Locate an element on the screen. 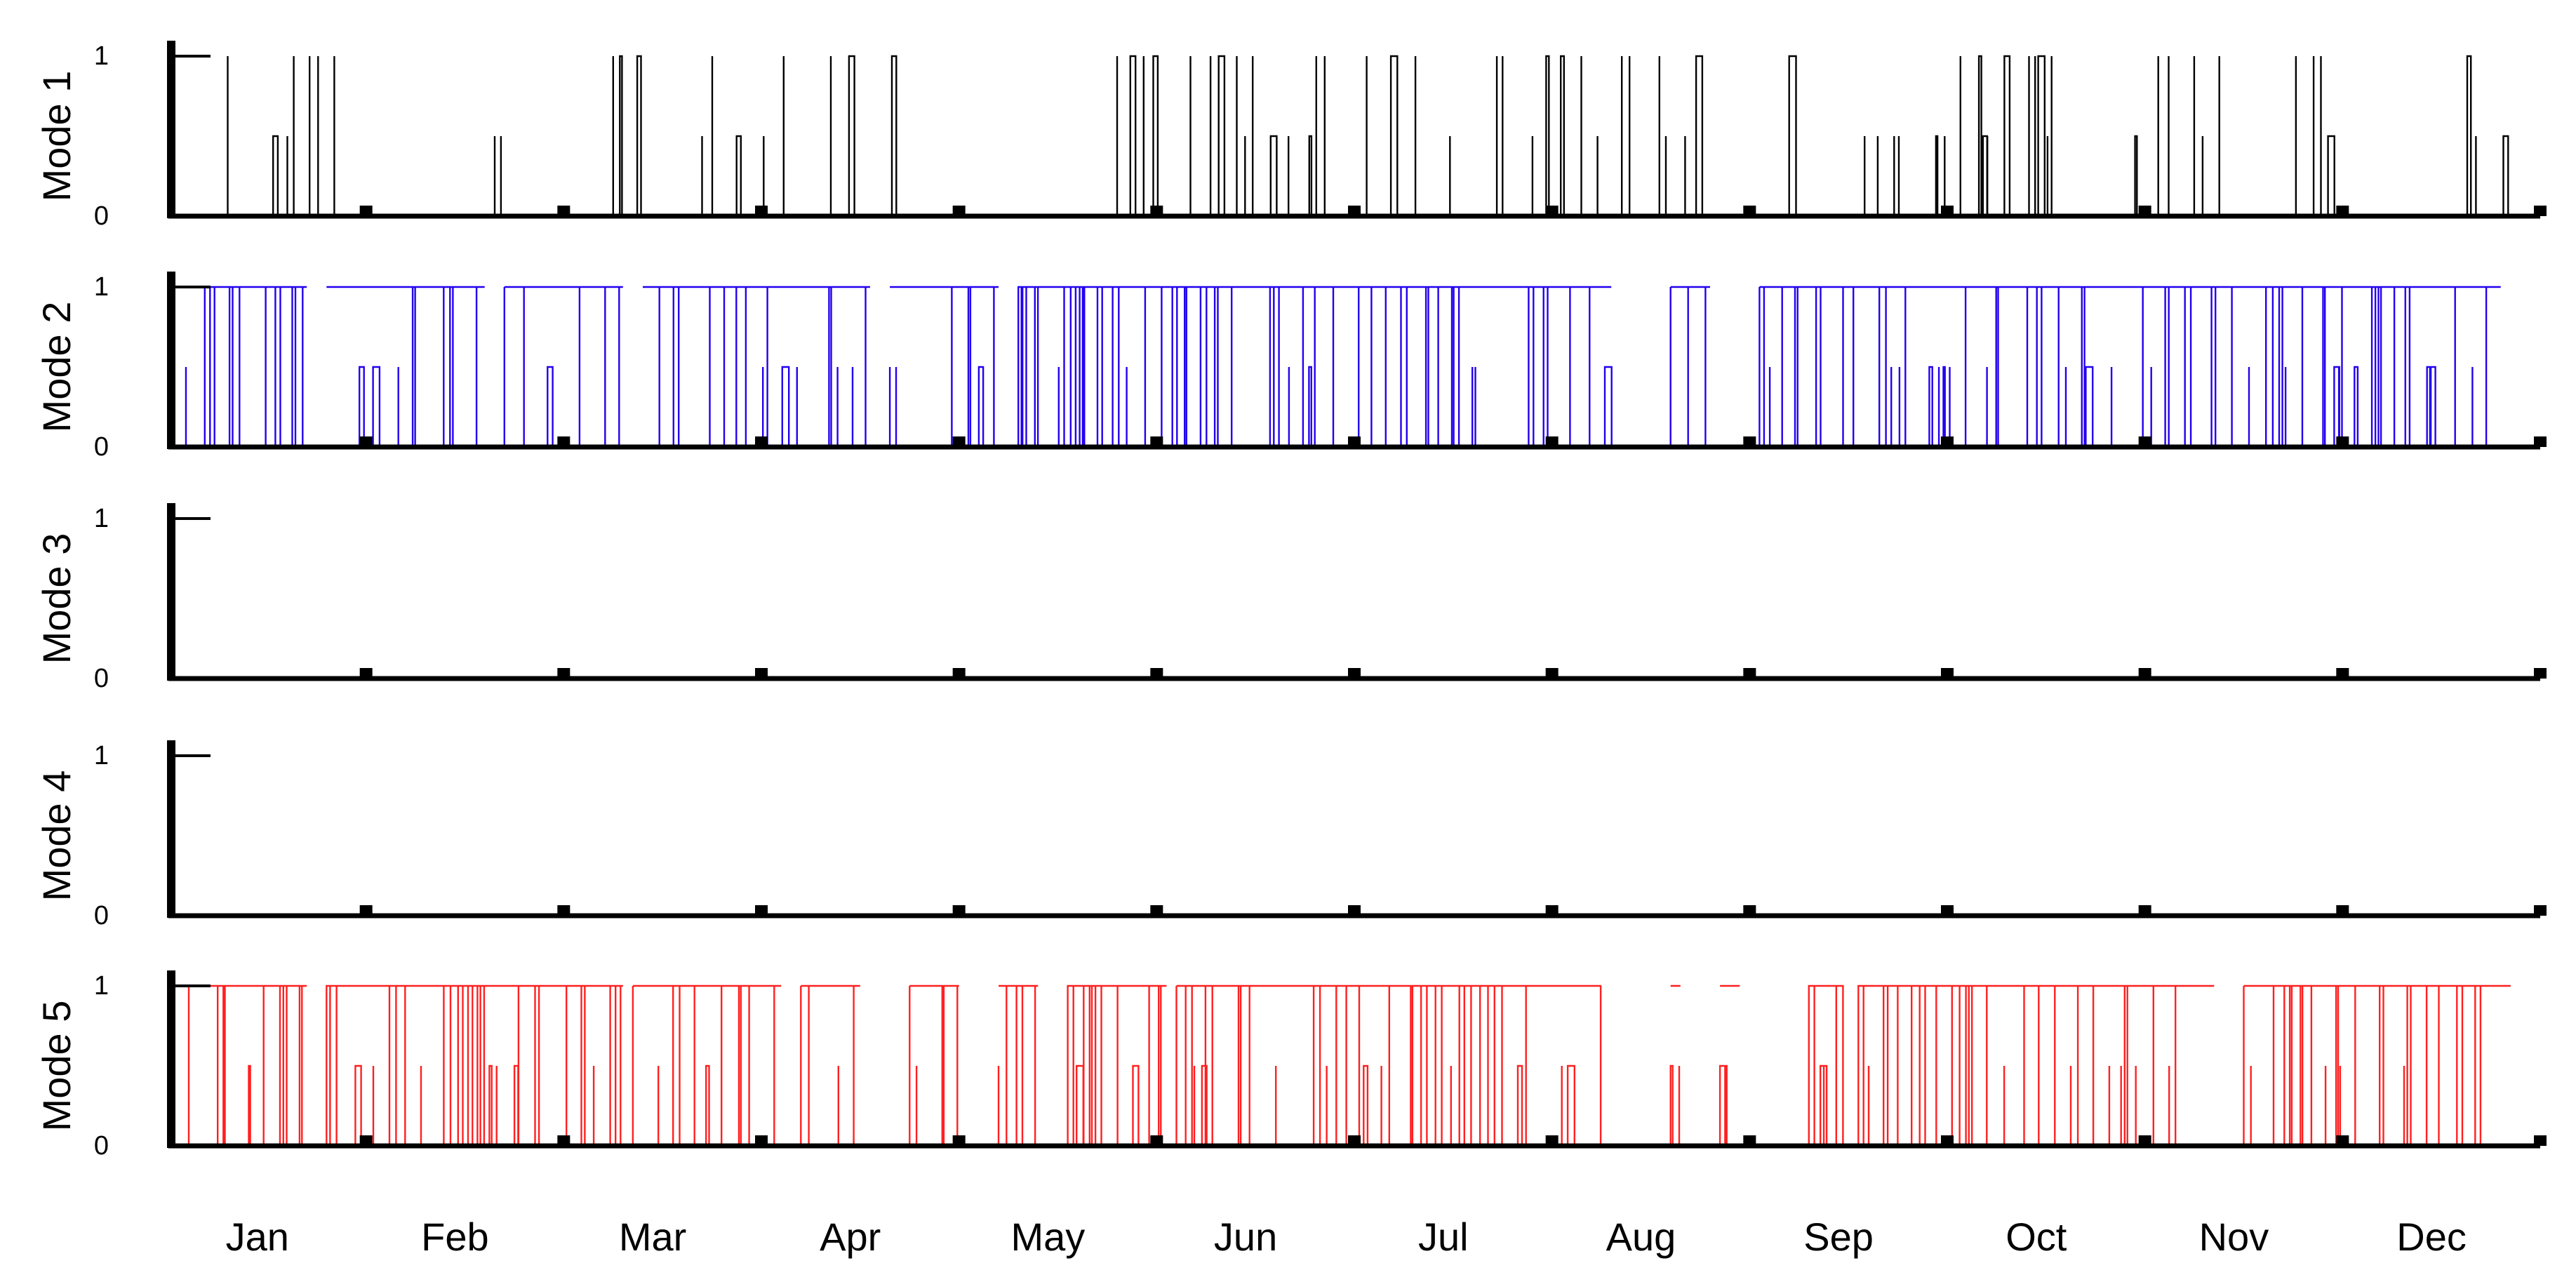 This screenshot has width=2576, height=1282. panel-4: Mode 4 0 1 is located at coordinates (1290, 835).